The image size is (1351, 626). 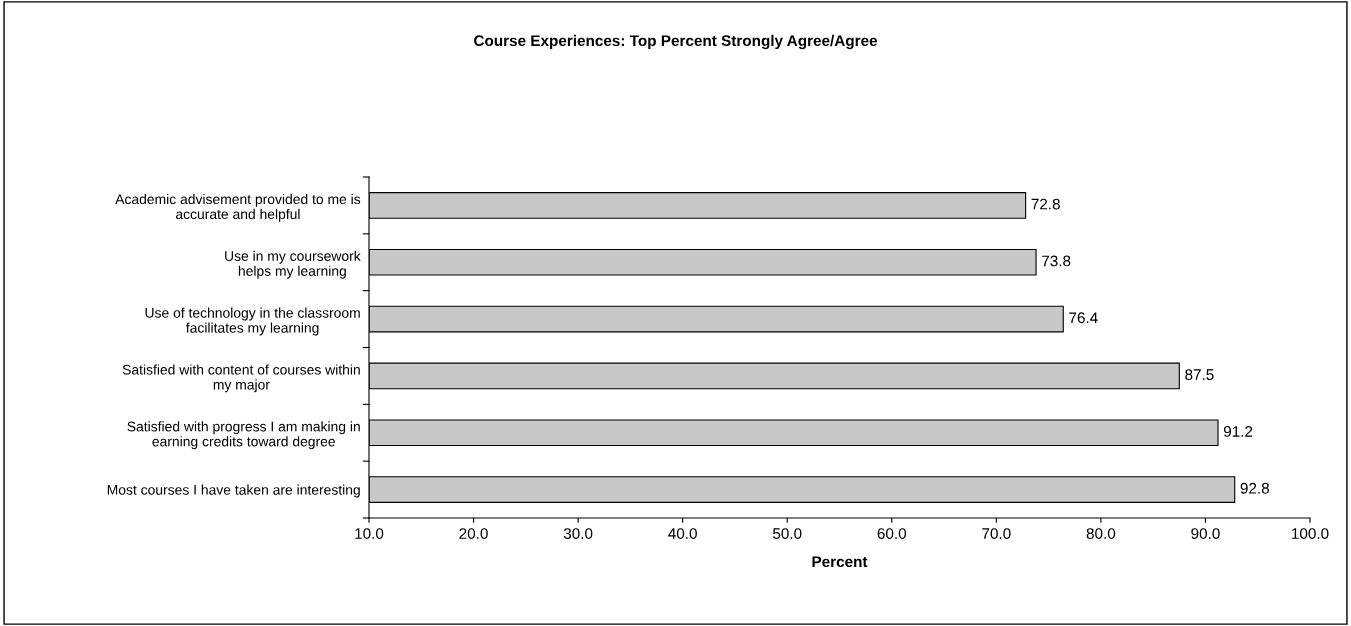 What do you see at coordinates (241, 378) in the screenshot?
I see `y-tick-label: Satisfied with content of courses within my major` at bounding box center [241, 378].